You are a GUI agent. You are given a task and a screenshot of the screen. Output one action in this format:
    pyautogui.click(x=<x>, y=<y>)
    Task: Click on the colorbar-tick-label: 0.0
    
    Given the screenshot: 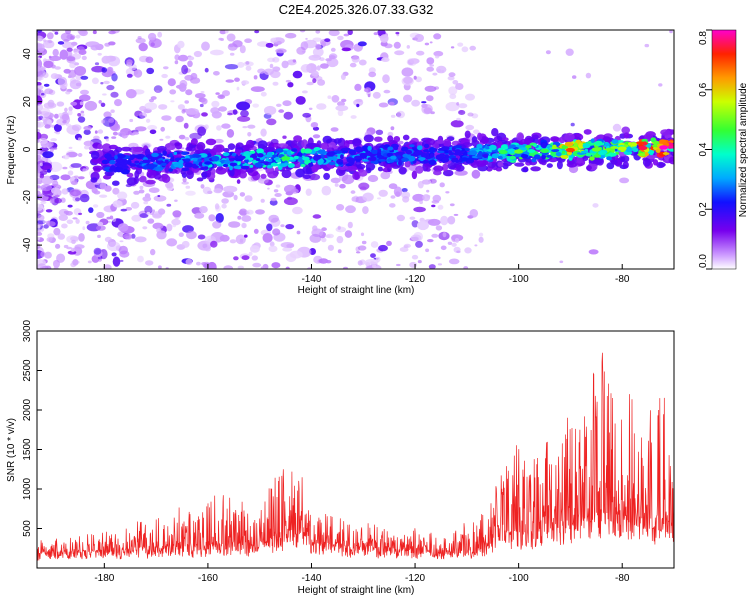 What is the action you would take?
    pyautogui.click(x=703, y=261)
    